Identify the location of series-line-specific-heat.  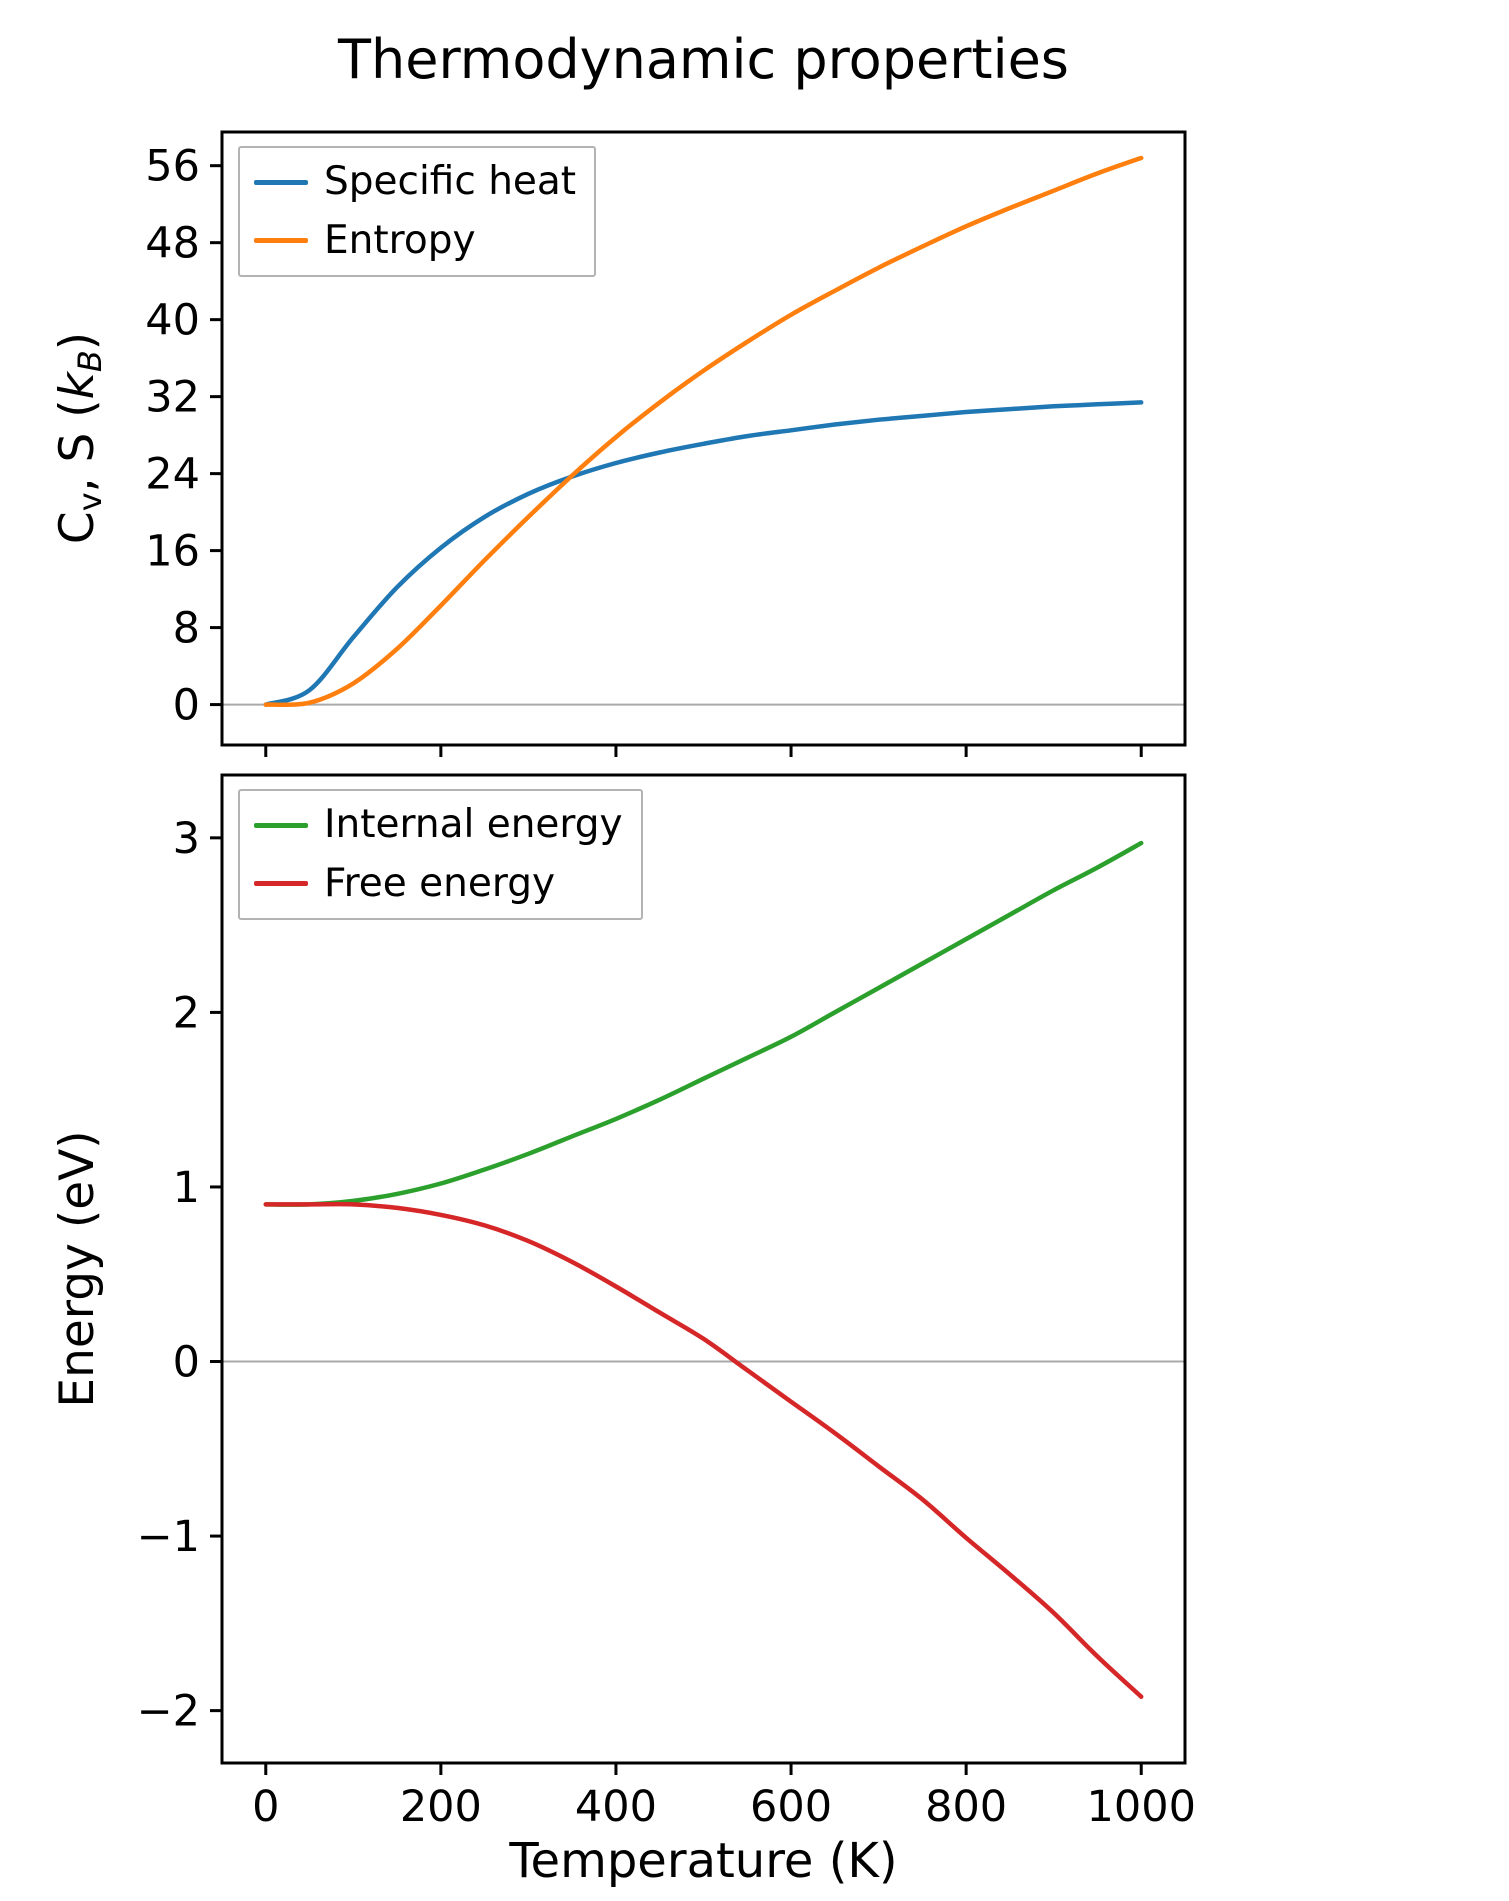
(703, 553).